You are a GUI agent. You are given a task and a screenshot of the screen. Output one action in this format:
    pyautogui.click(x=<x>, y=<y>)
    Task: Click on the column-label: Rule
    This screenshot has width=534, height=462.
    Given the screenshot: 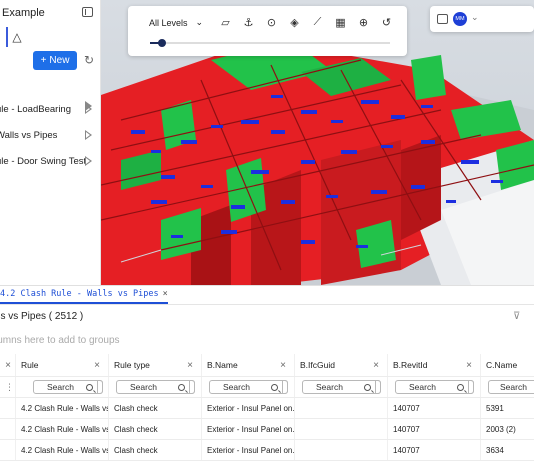 What is the action you would take?
    pyautogui.click(x=30, y=365)
    